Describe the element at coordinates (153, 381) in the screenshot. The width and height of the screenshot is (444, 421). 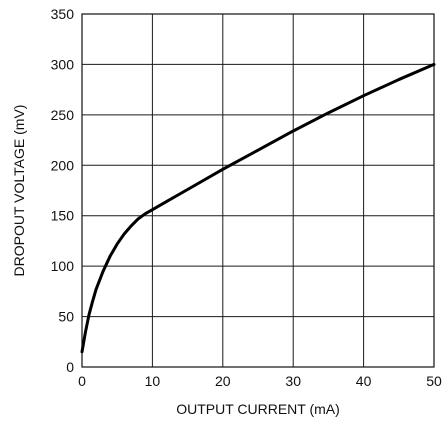
I see `x-tick-label: 10` at that location.